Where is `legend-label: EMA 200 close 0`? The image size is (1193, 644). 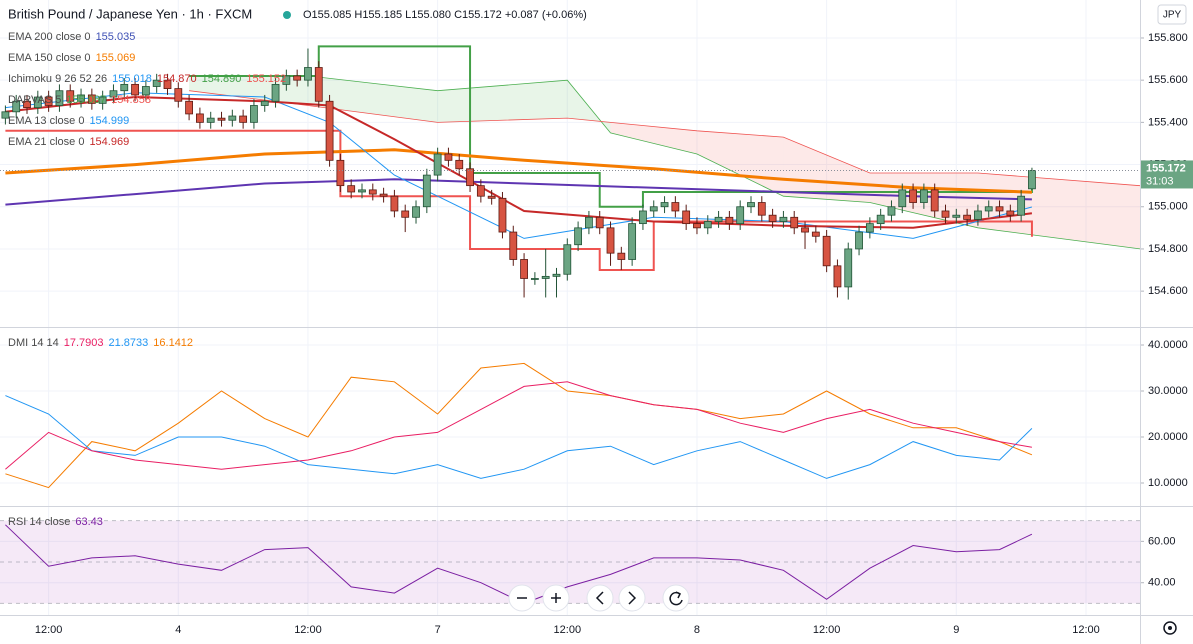
legend-label: EMA 200 close 0 is located at coordinates (49, 37).